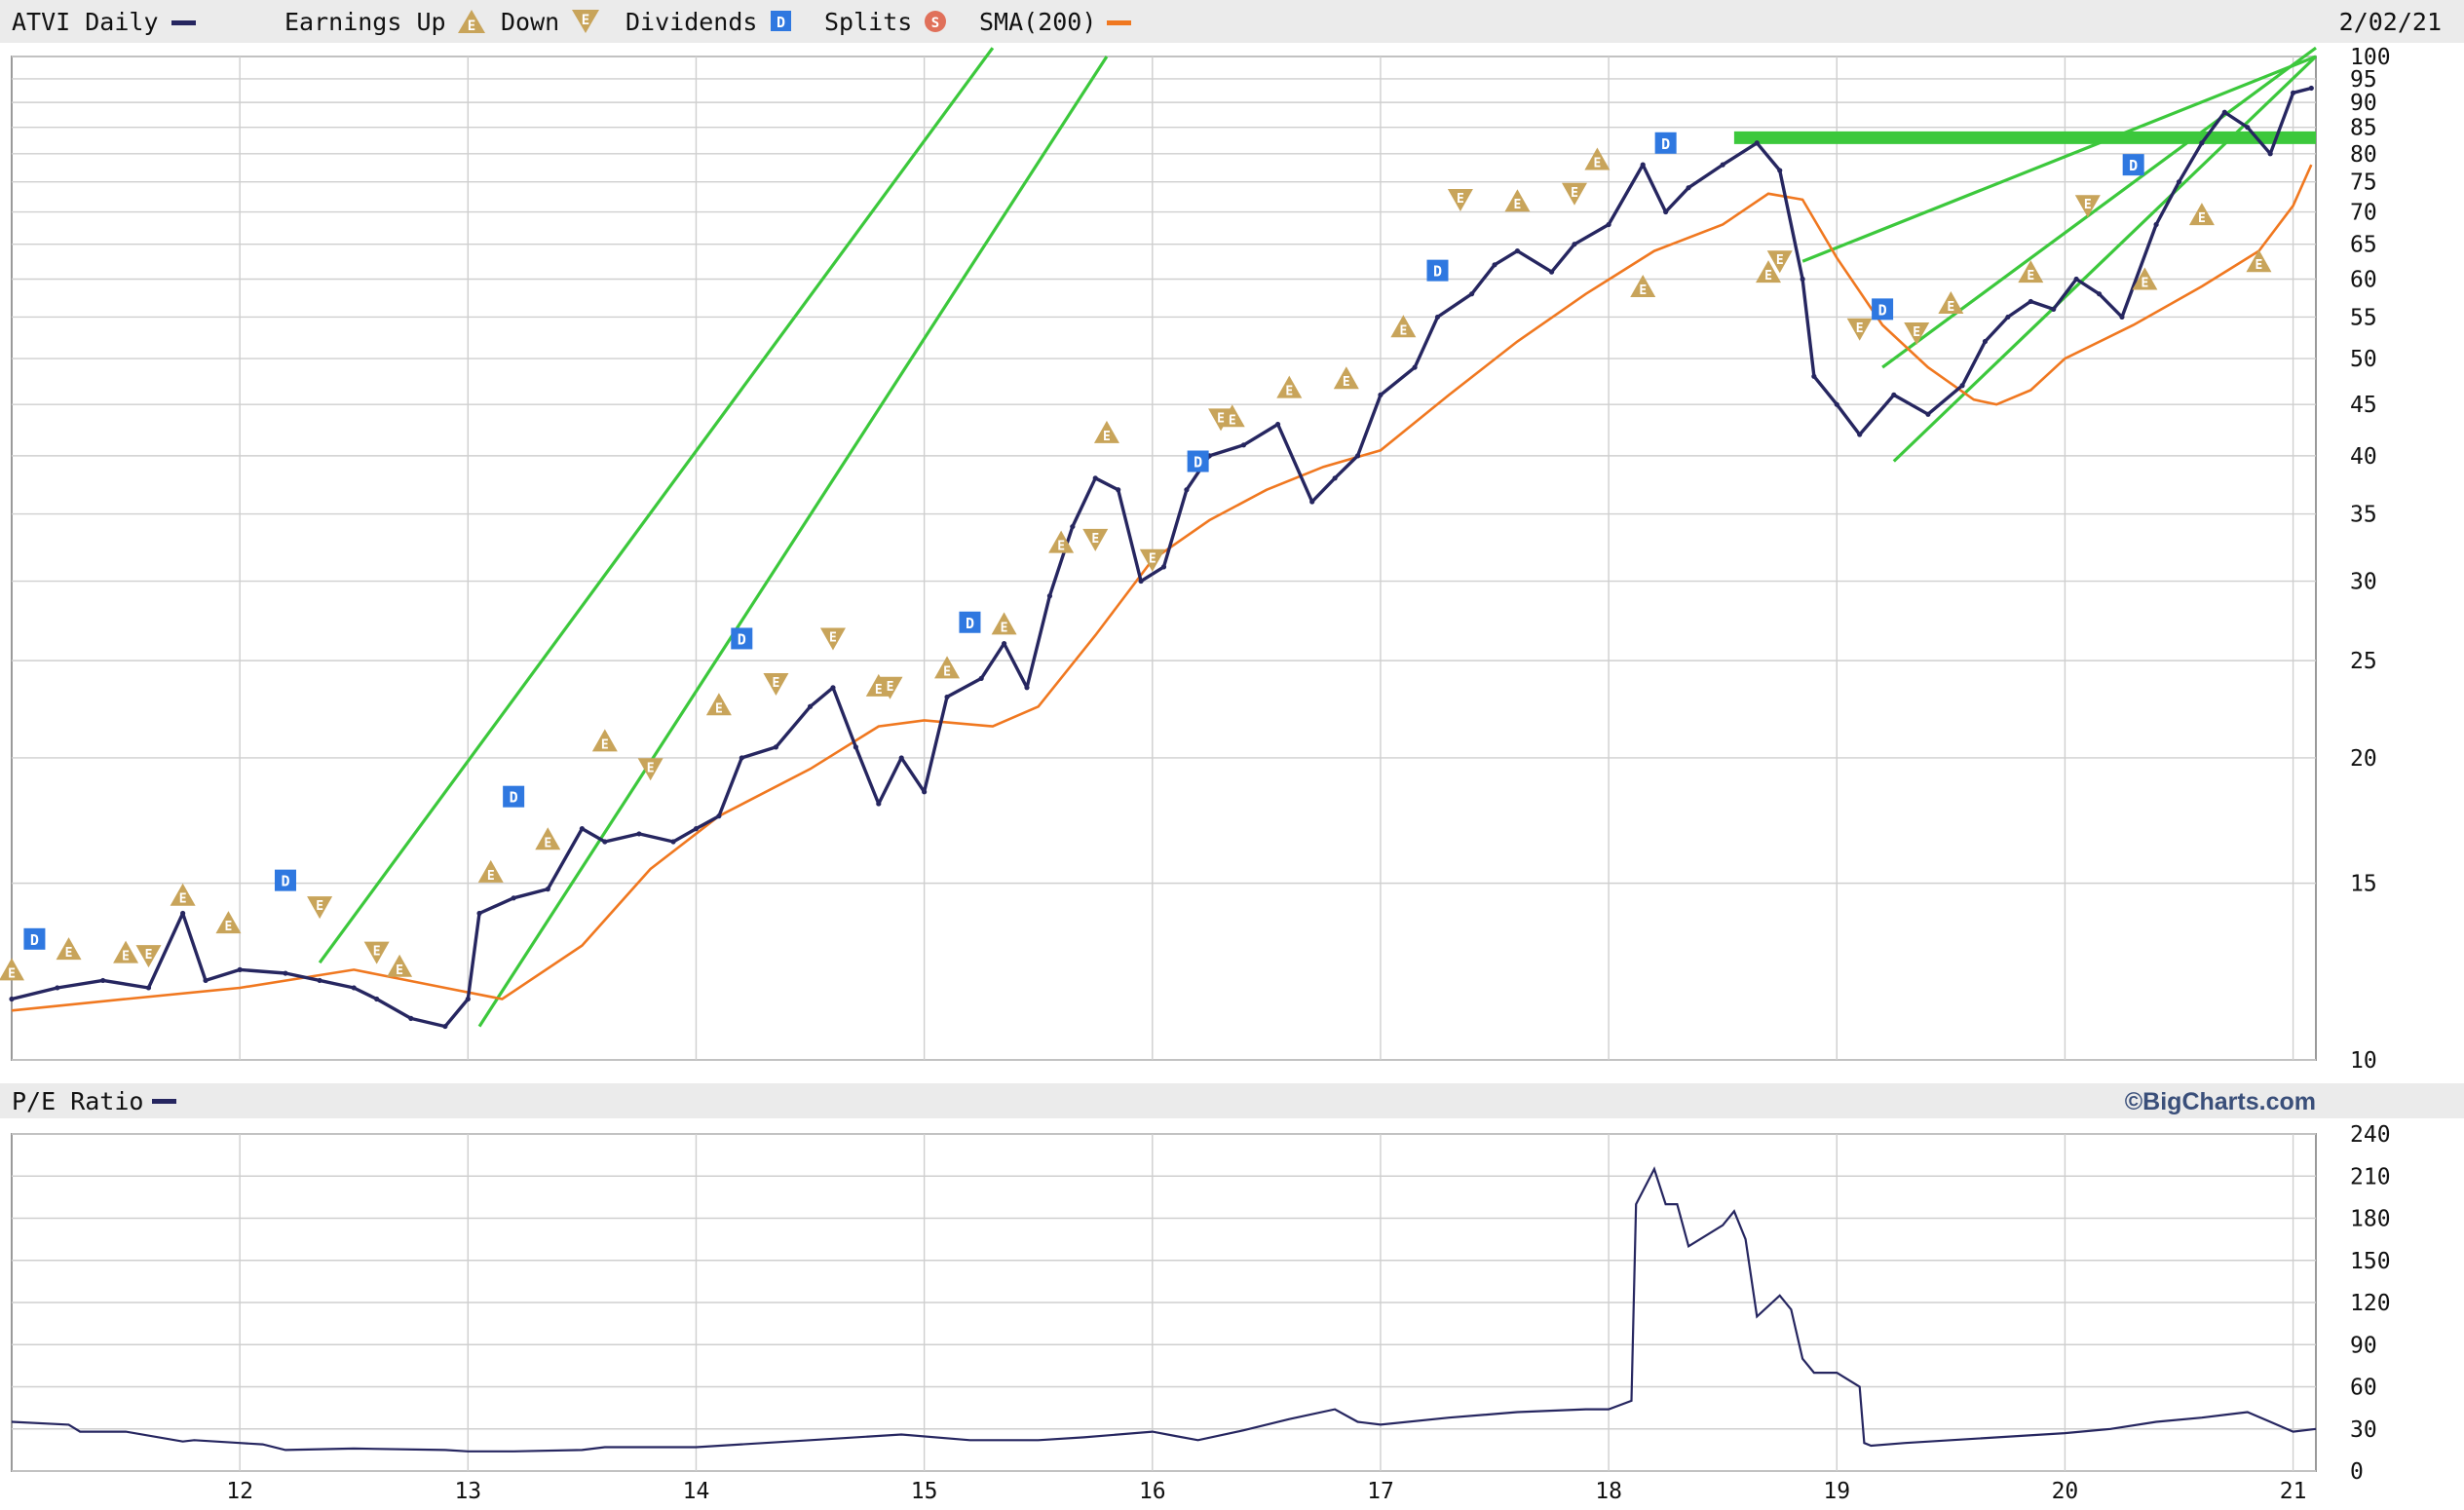  I want to click on splits-label: Splits, so click(868, 22).